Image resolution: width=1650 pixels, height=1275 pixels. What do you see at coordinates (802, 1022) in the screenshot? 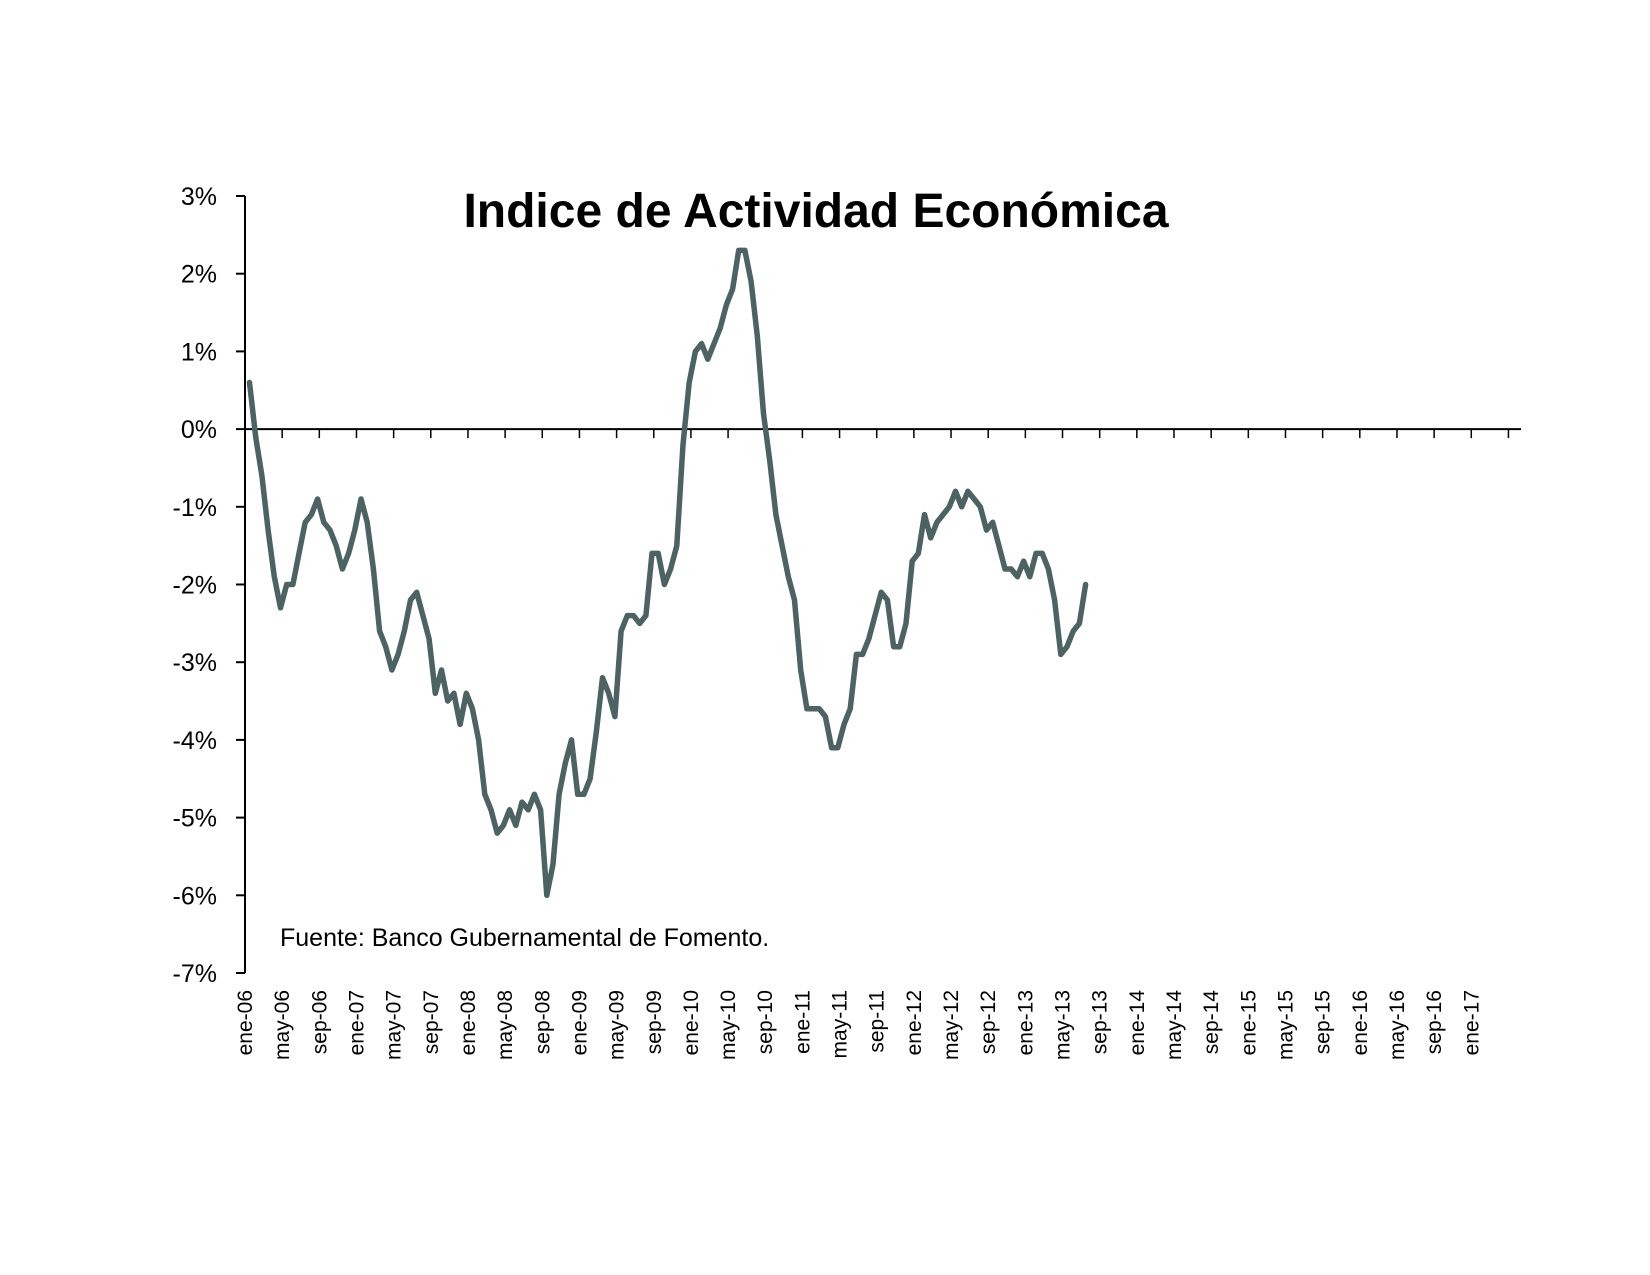
I see `x-tick-label: ene-11` at bounding box center [802, 1022].